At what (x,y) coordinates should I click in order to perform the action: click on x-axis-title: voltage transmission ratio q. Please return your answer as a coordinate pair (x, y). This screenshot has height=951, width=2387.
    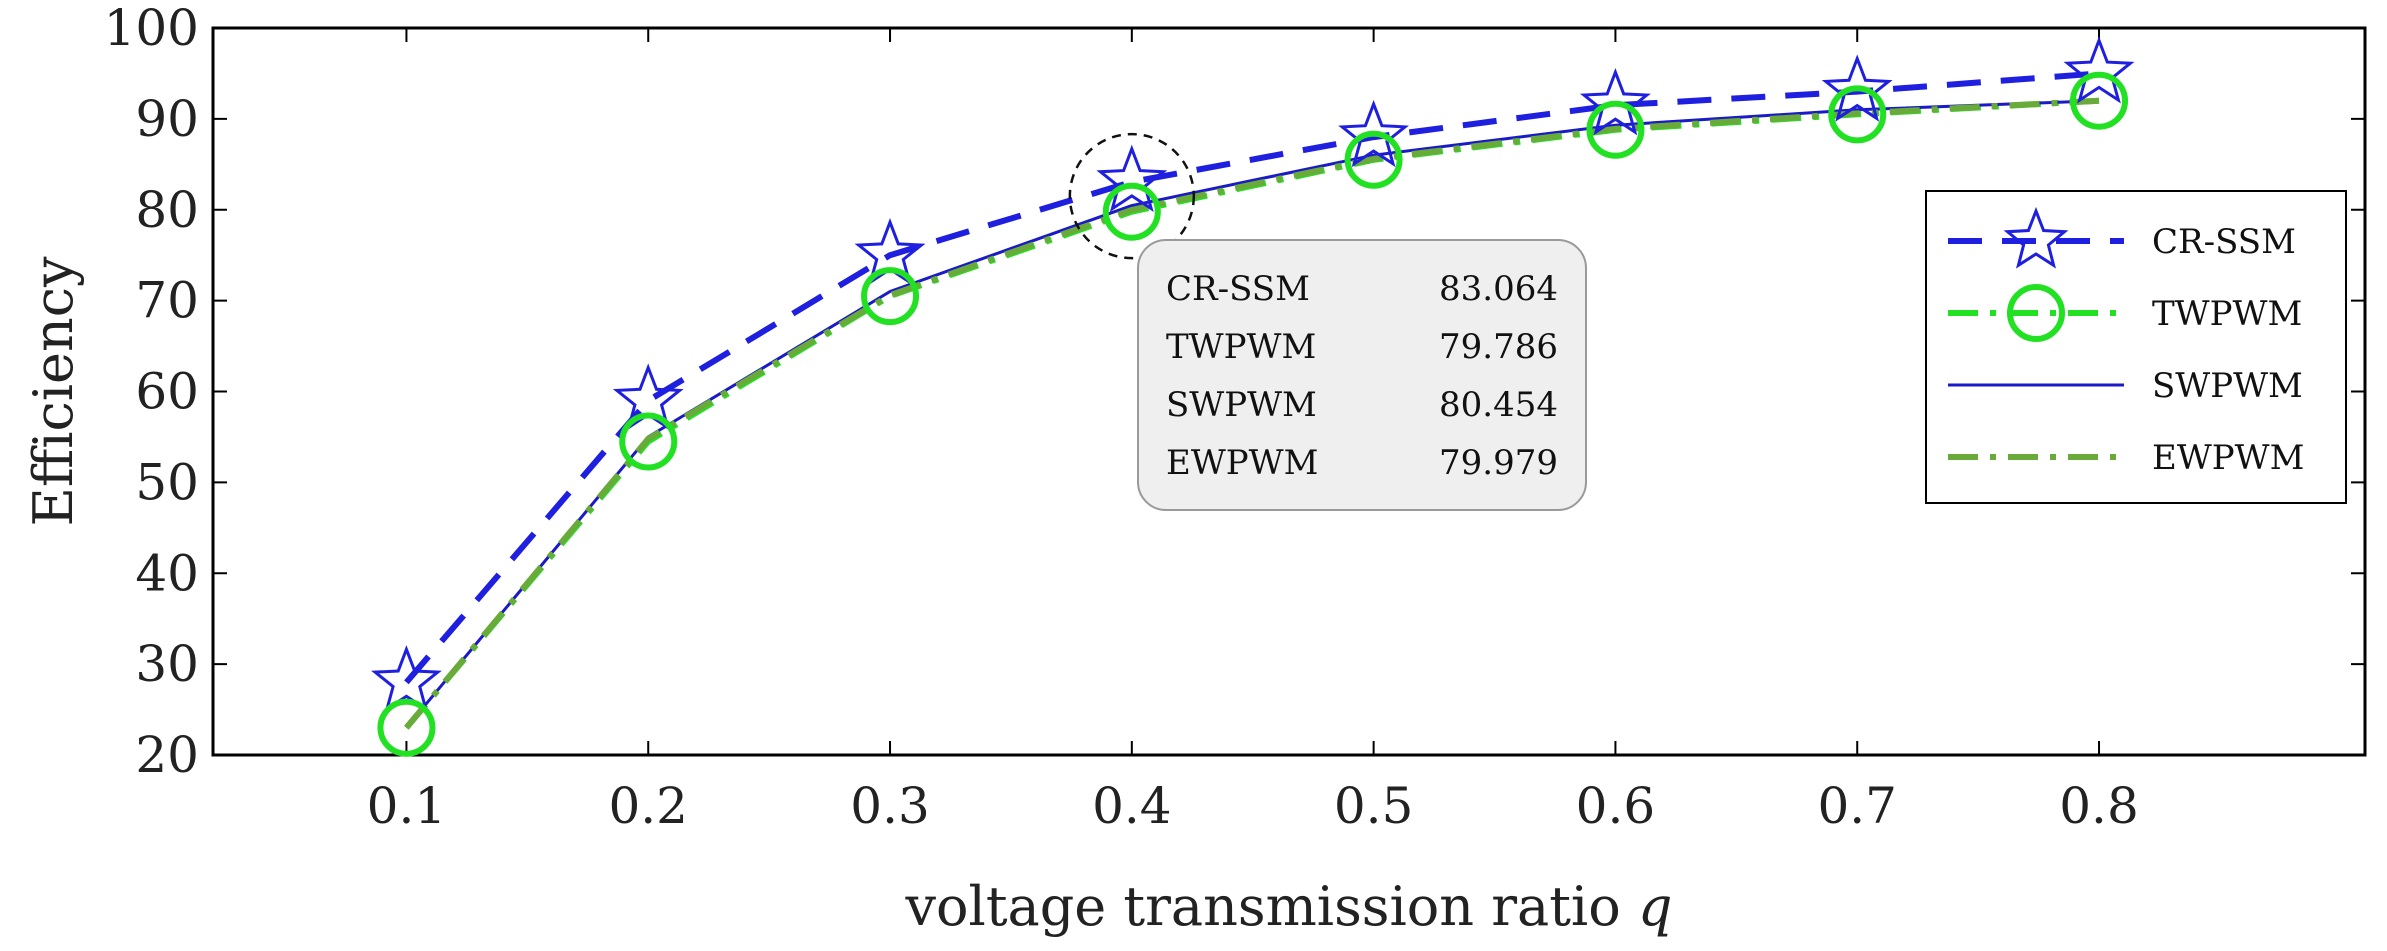
    Looking at the image, I should click on (1289, 906).